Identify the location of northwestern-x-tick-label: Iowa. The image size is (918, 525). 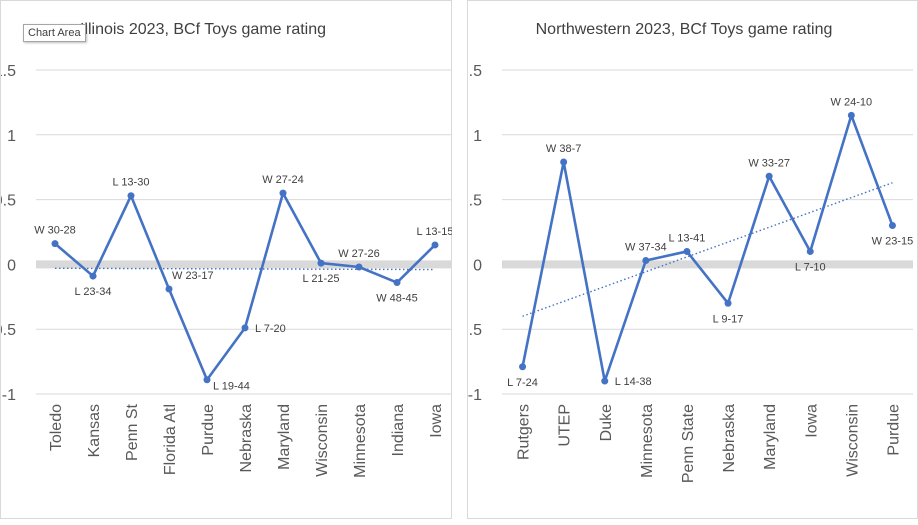
(811, 421).